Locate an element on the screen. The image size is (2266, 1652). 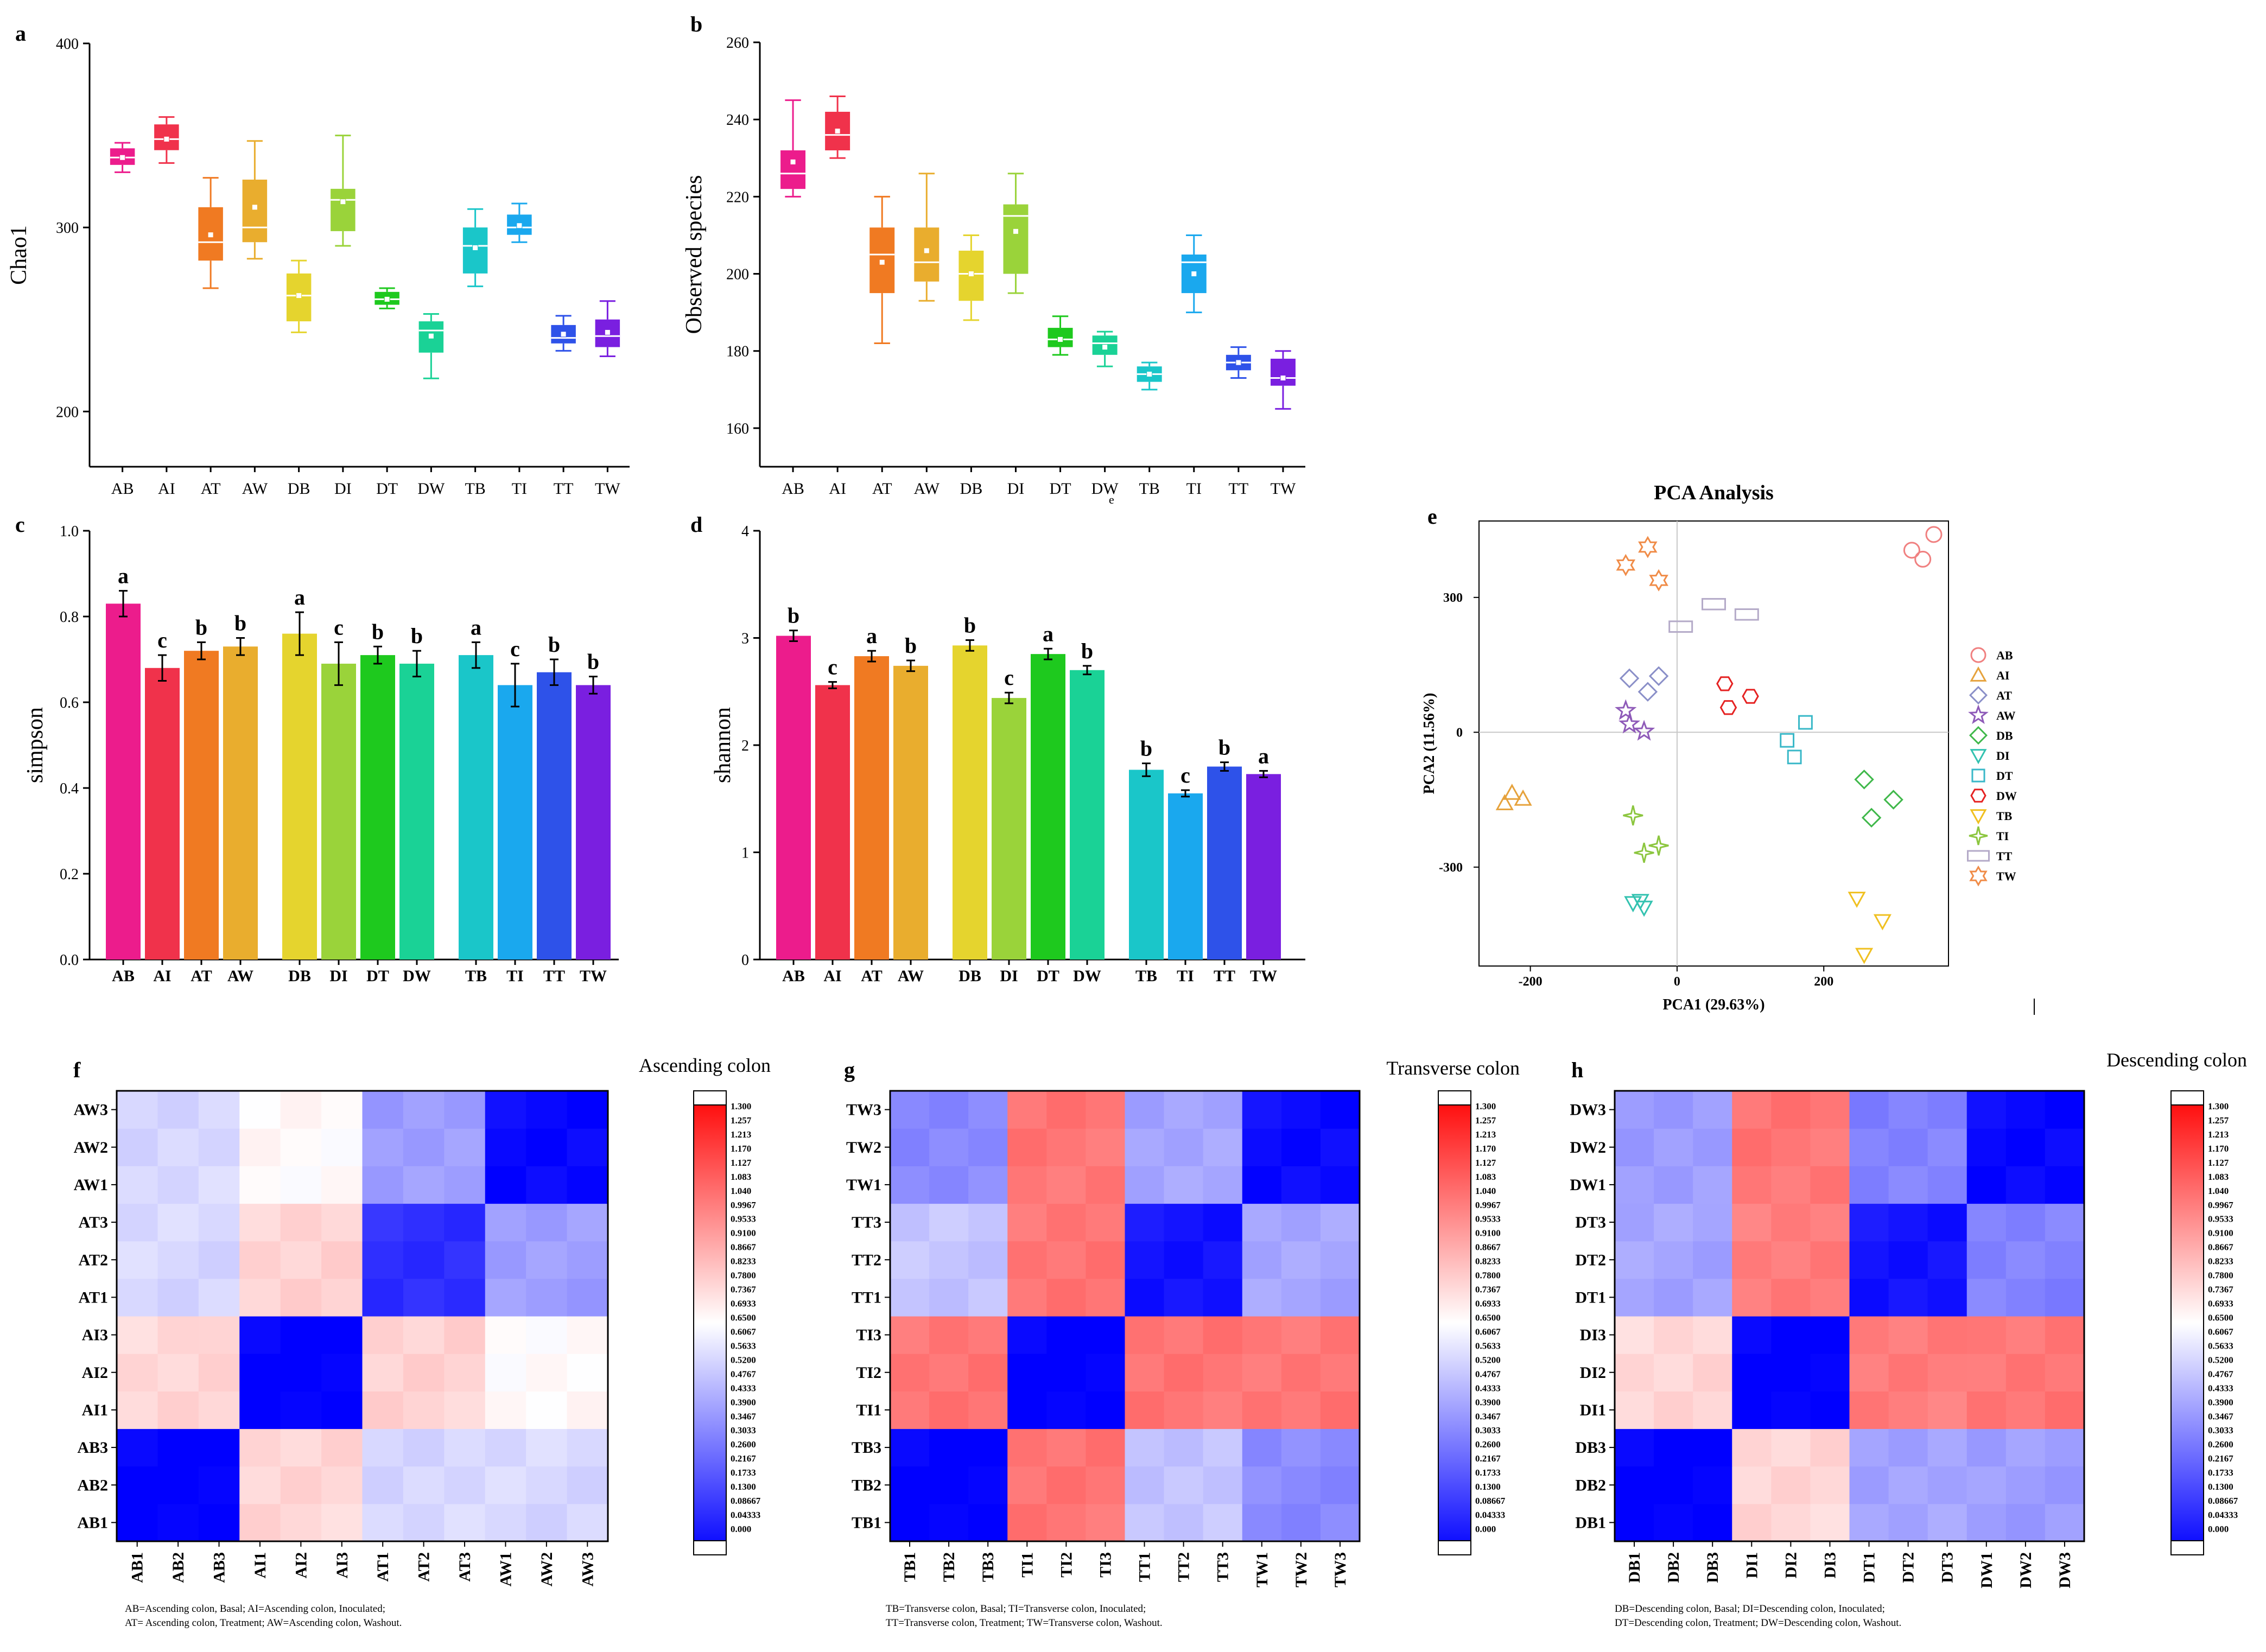
panel-f-row-label: AI2 is located at coordinates (95, 1373).